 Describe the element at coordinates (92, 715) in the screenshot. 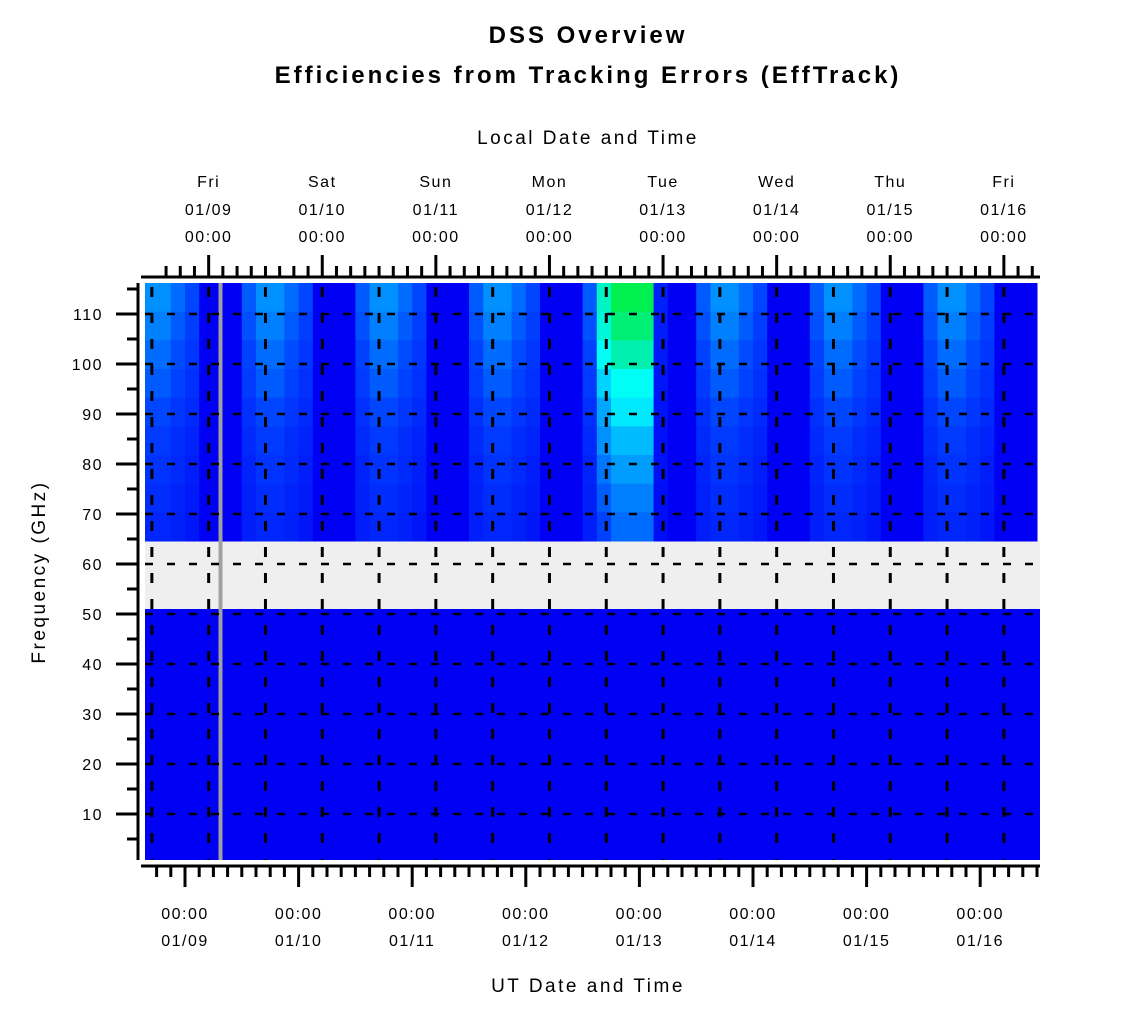

I see `y-tick-label: 30` at that location.